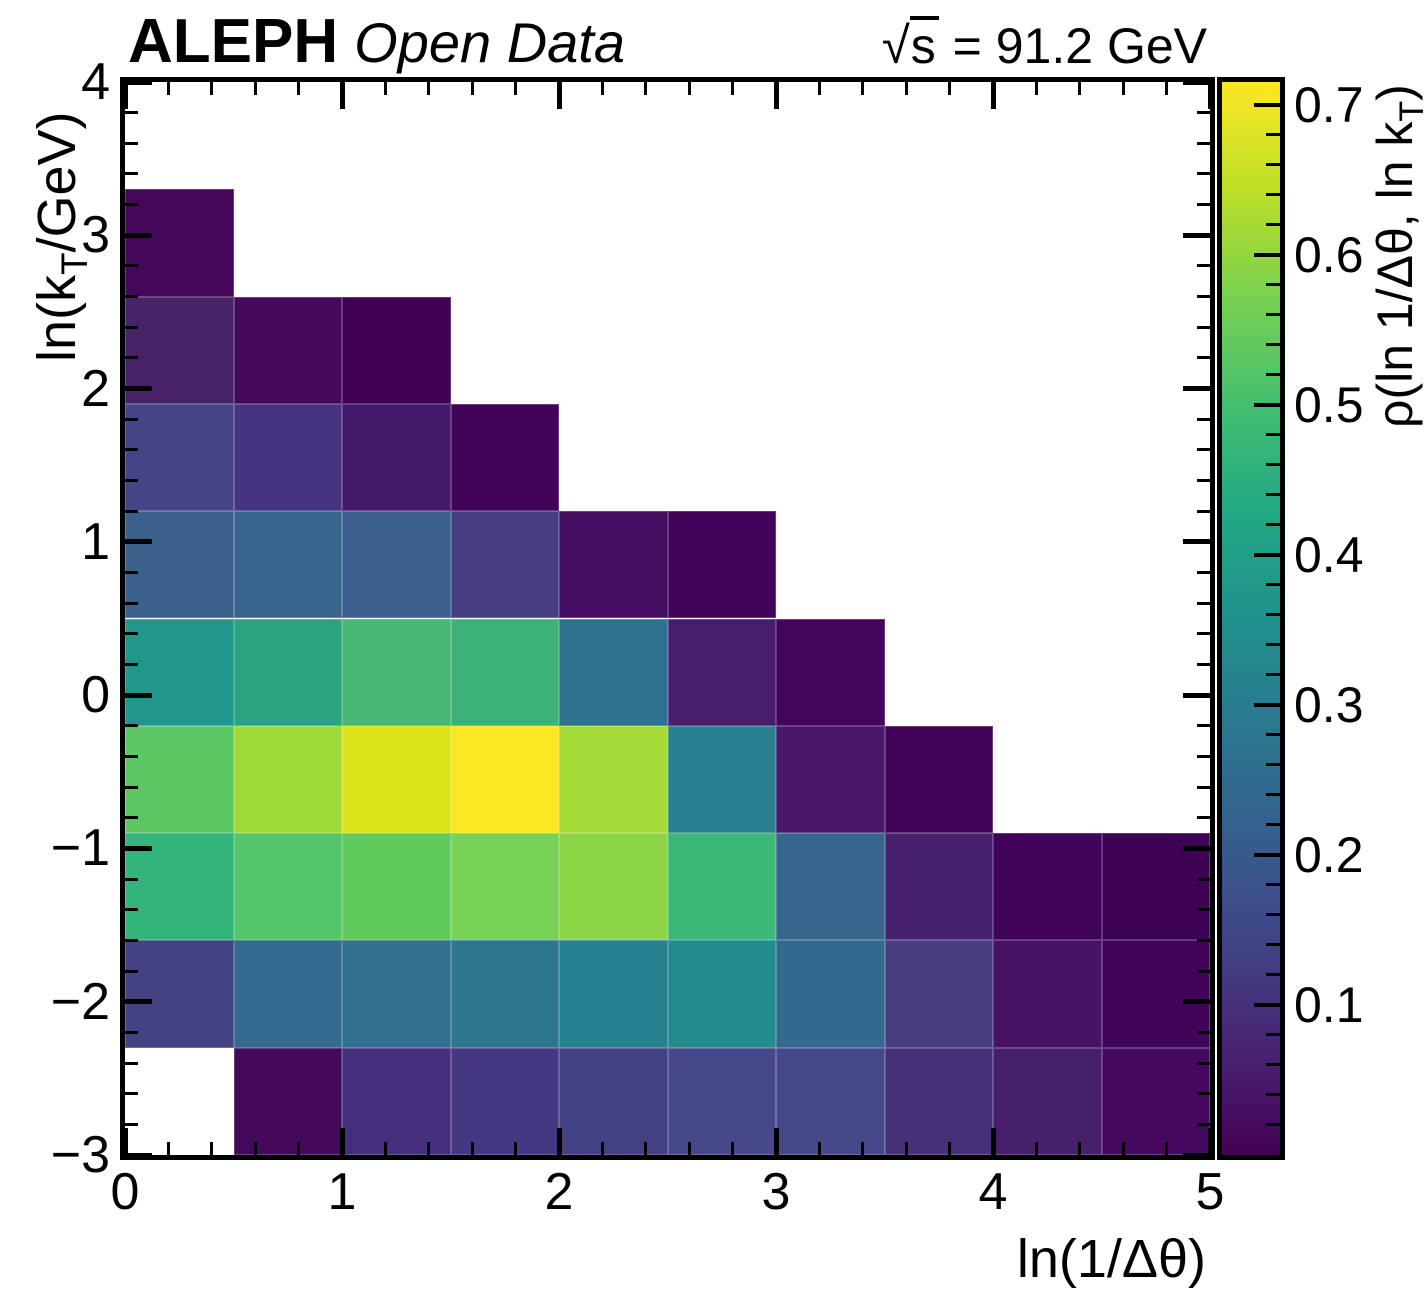 This screenshot has width=1428, height=1295. I want to click on colorbar-tick-label: 0.4, so click(1329, 554).